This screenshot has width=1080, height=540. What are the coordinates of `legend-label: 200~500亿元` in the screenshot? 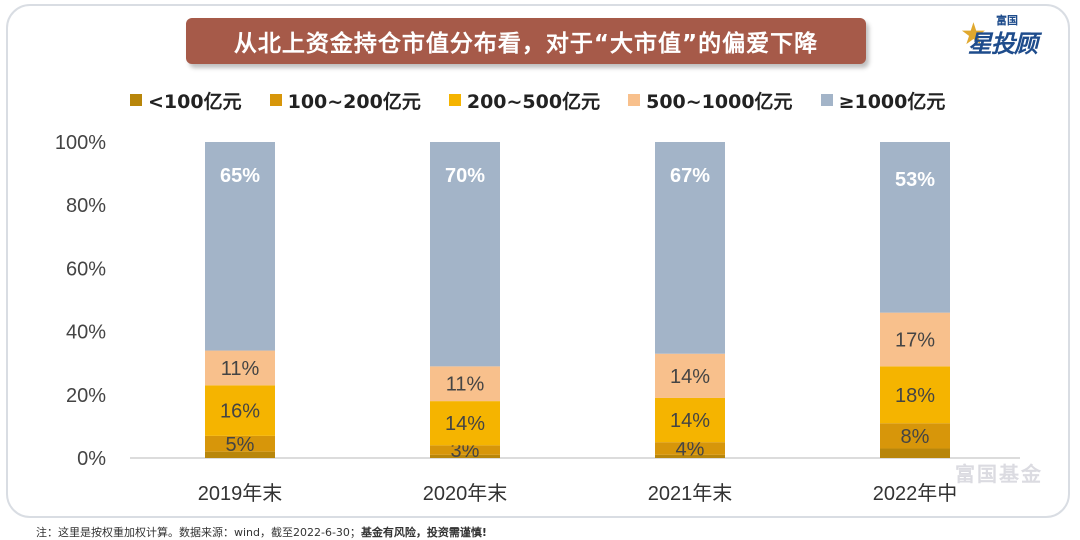 It's located at (533, 101).